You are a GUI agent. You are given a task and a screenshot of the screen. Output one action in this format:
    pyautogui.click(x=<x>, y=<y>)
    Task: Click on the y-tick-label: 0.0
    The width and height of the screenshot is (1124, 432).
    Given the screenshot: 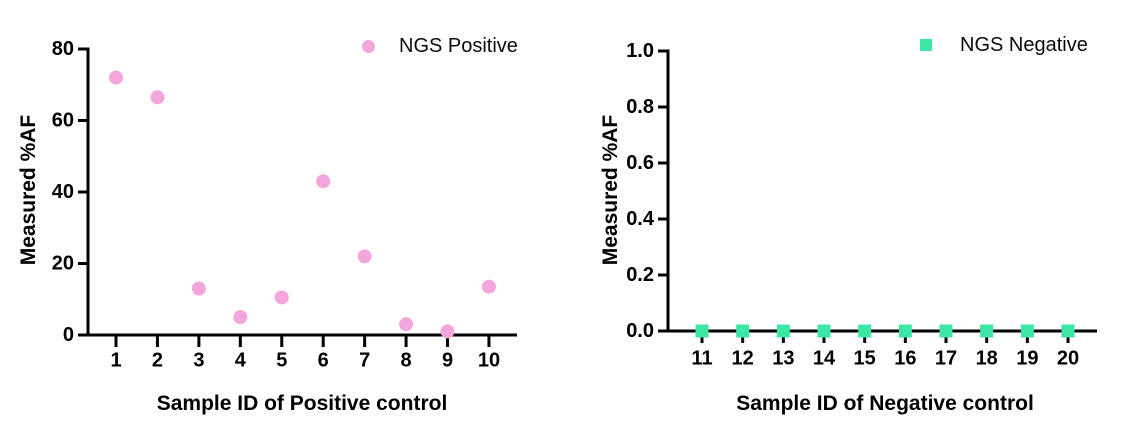 What is the action you would take?
    pyautogui.click(x=640, y=331)
    